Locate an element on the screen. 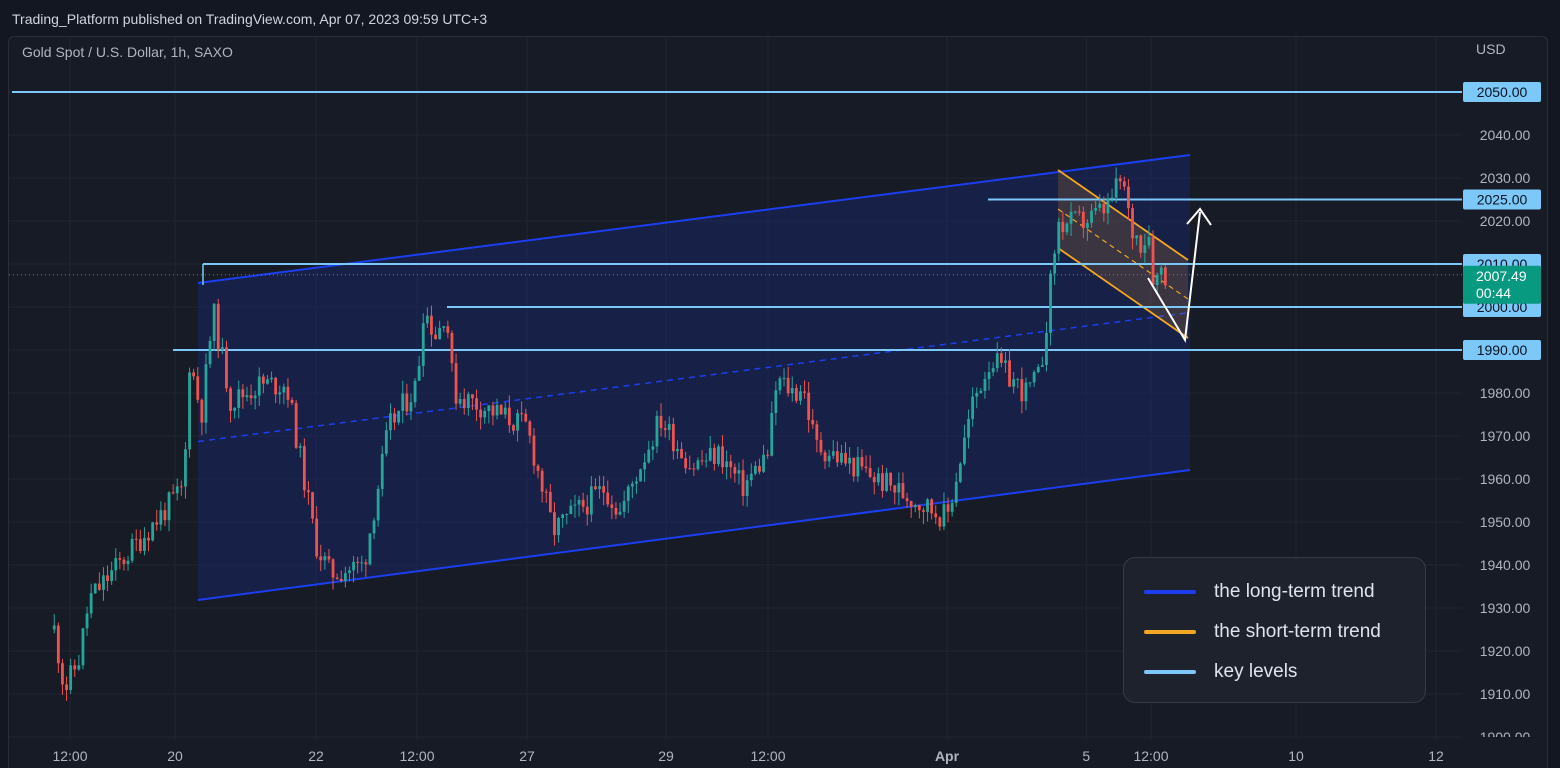  x-tick-label: 12 is located at coordinates (1436, 756).